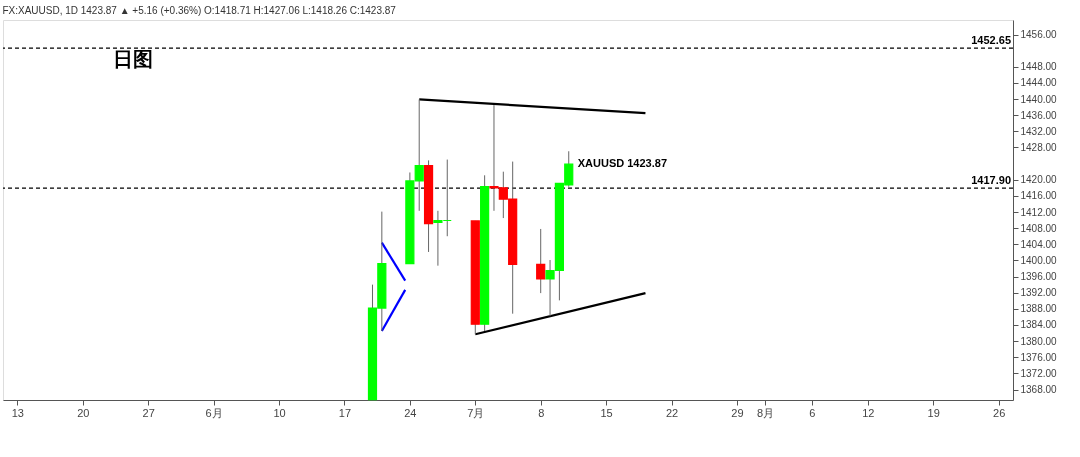 The width and height of the screenshot is (1080, 457). Describe the element at coordinates (1039, 293) in the screenshot. I see `y-tick-label: 1392.00` at that location.